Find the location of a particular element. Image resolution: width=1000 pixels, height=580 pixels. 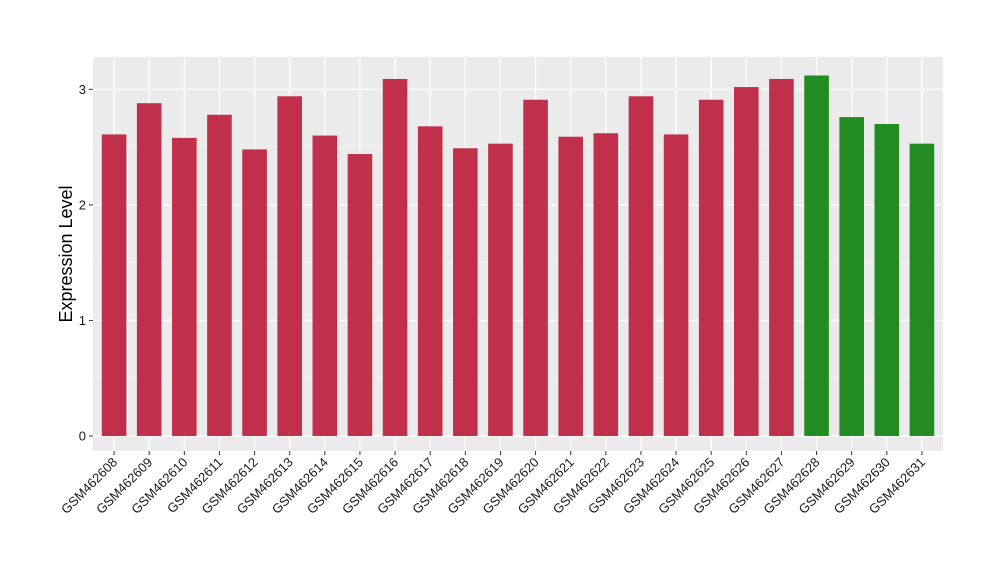

y-tick-label: 0 is located at coordinates (82, 435).